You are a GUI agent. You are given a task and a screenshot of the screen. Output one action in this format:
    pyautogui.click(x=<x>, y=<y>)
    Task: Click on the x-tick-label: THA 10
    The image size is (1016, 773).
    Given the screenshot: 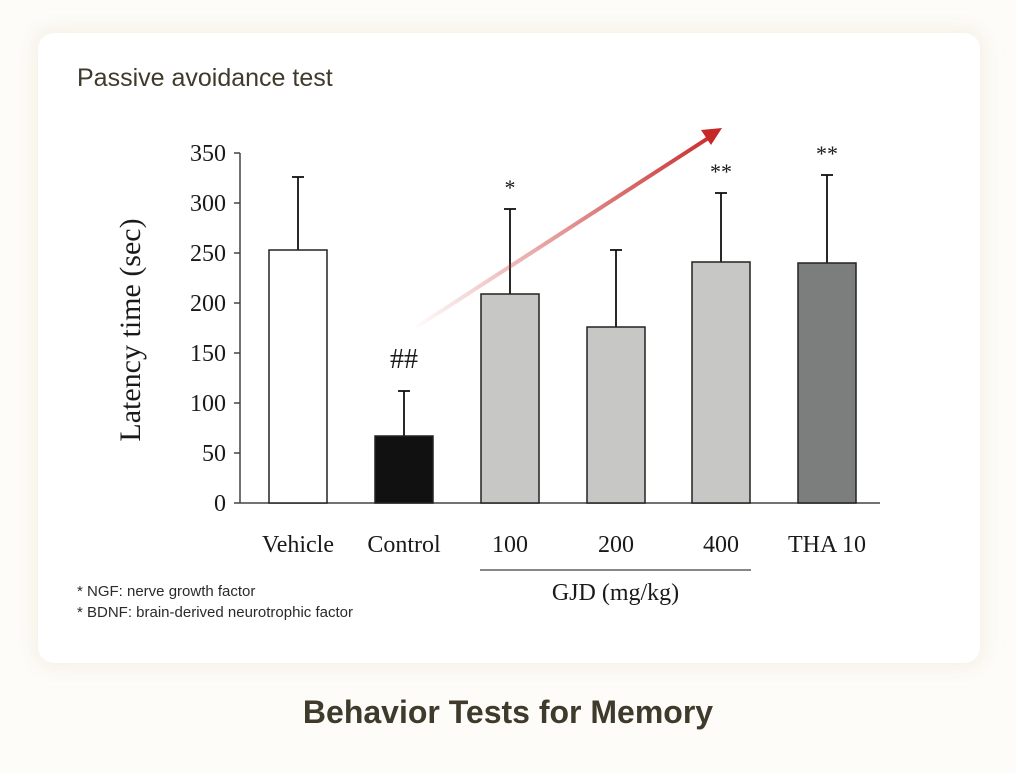 What is the action you would take?
    pyautogui.click(x=827, y=545)
    